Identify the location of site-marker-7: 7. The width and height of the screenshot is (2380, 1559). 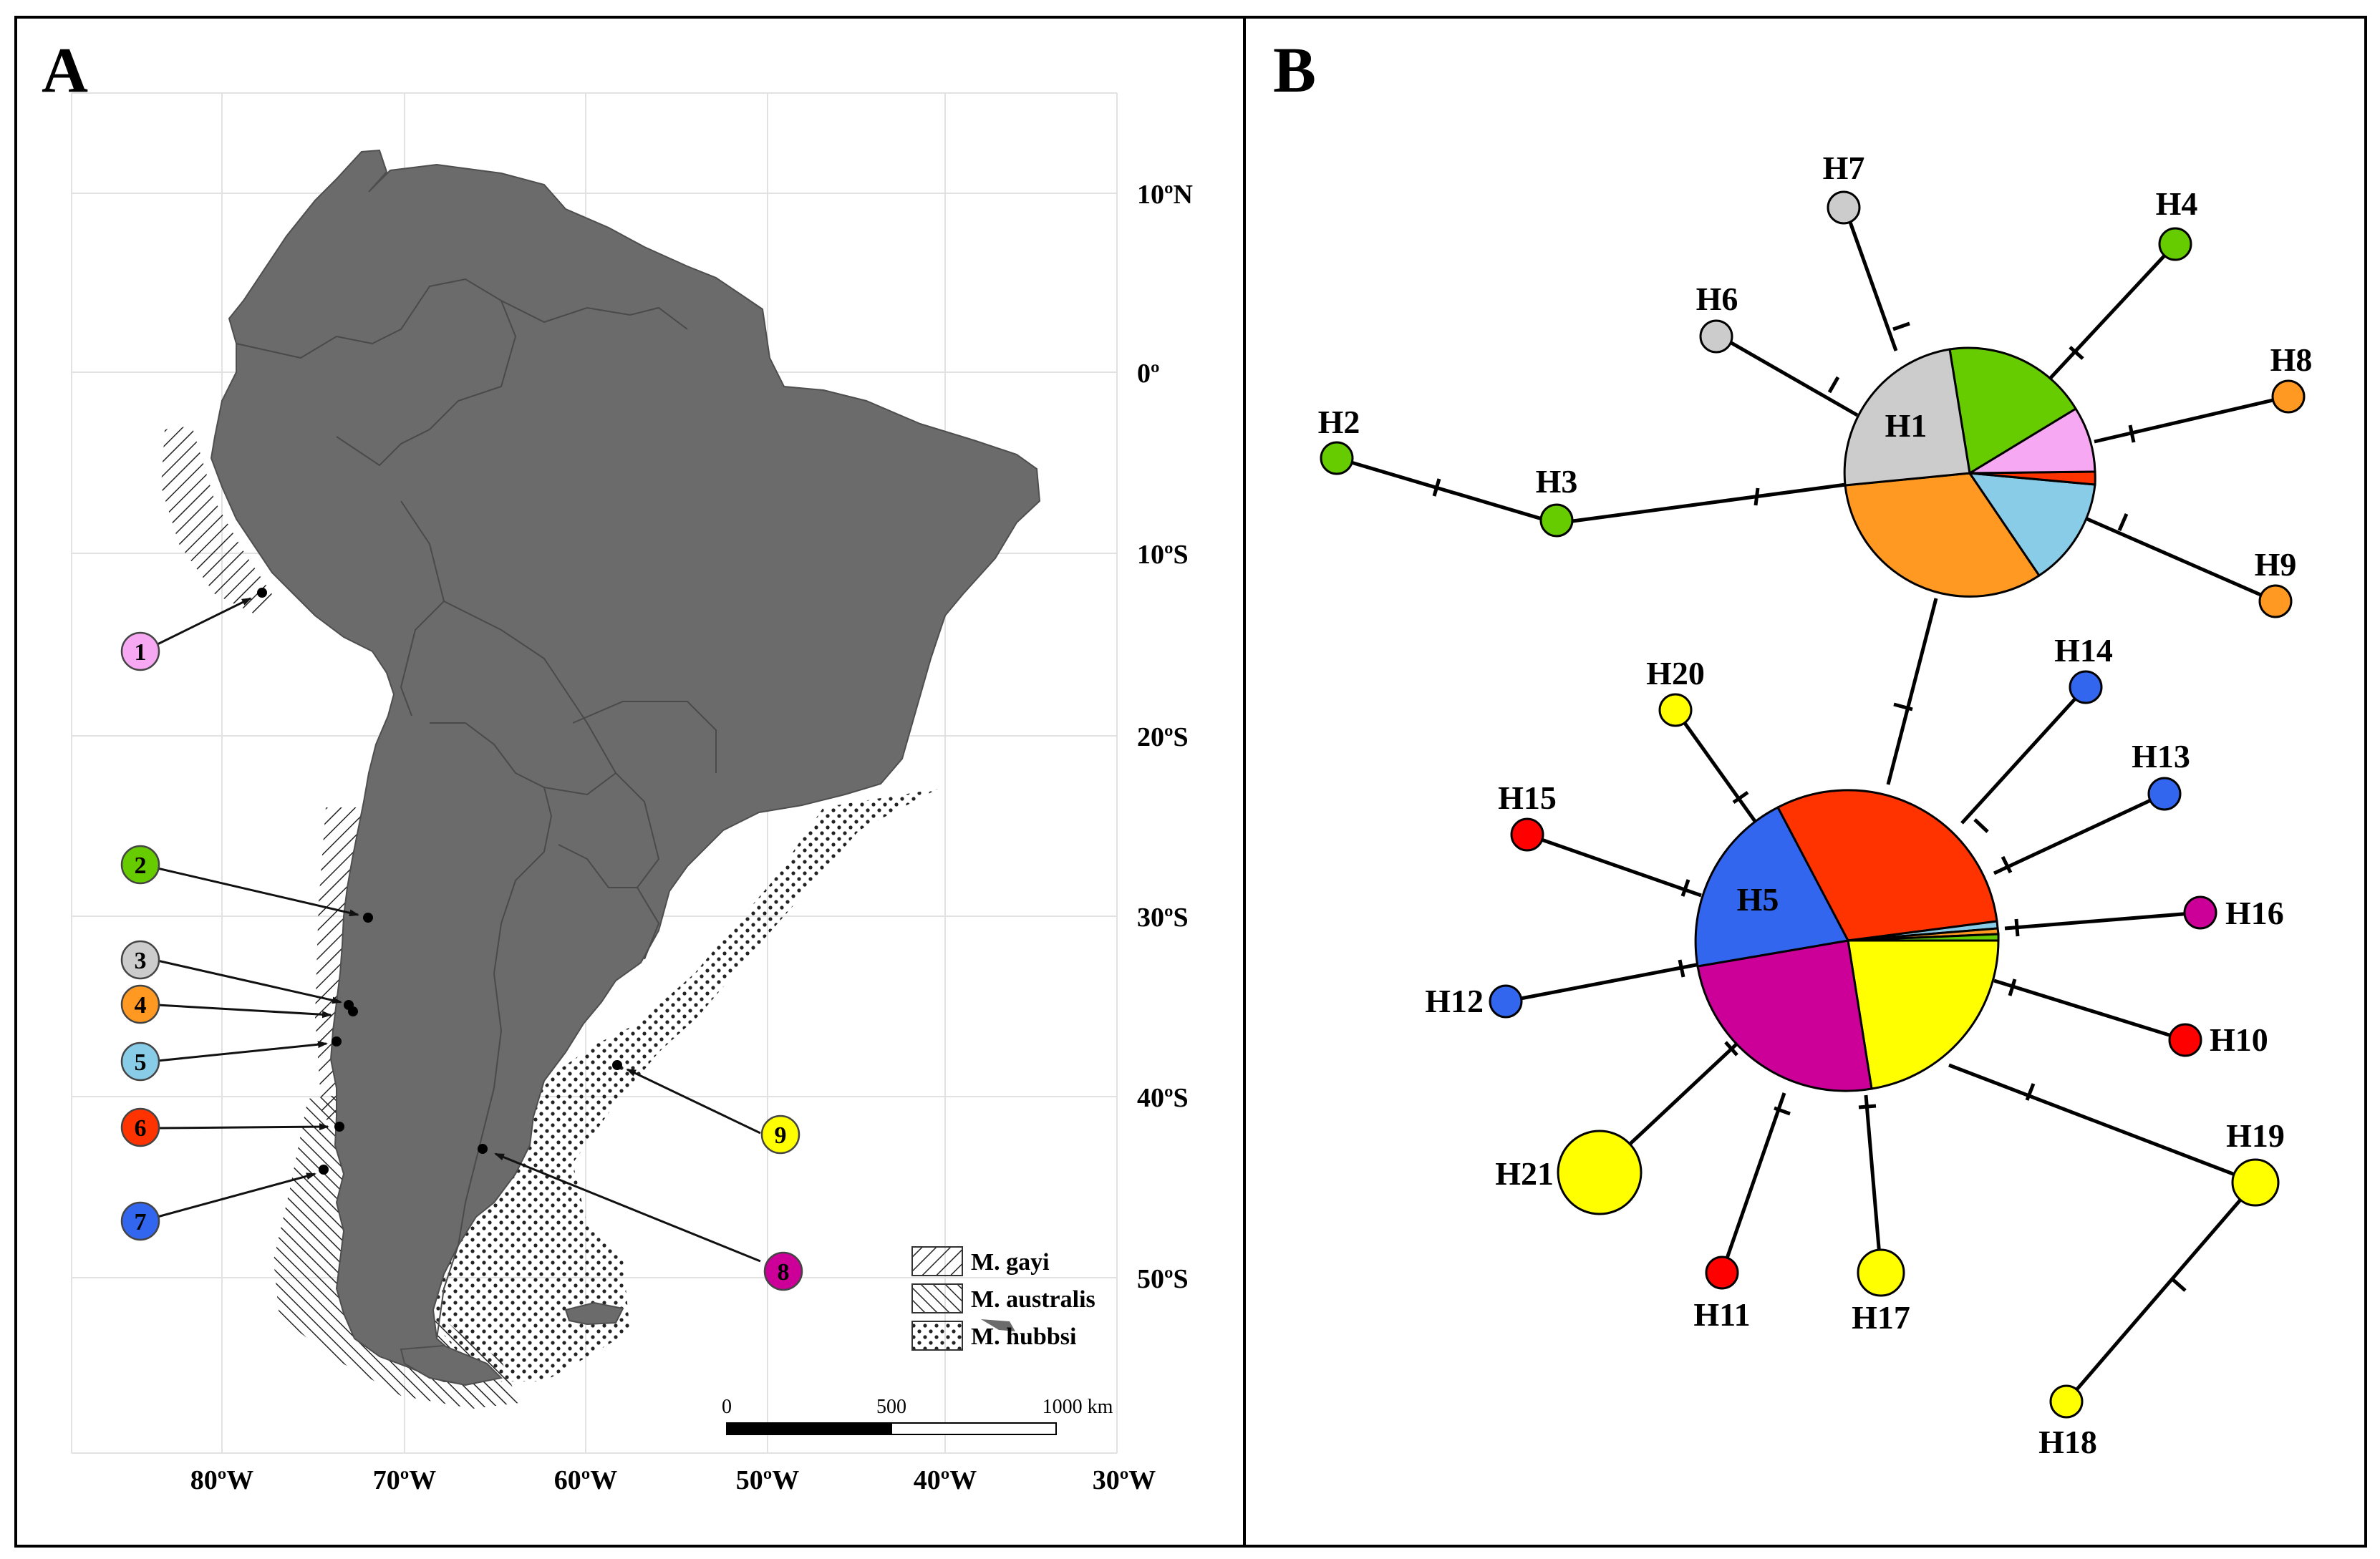
(140, 1221).